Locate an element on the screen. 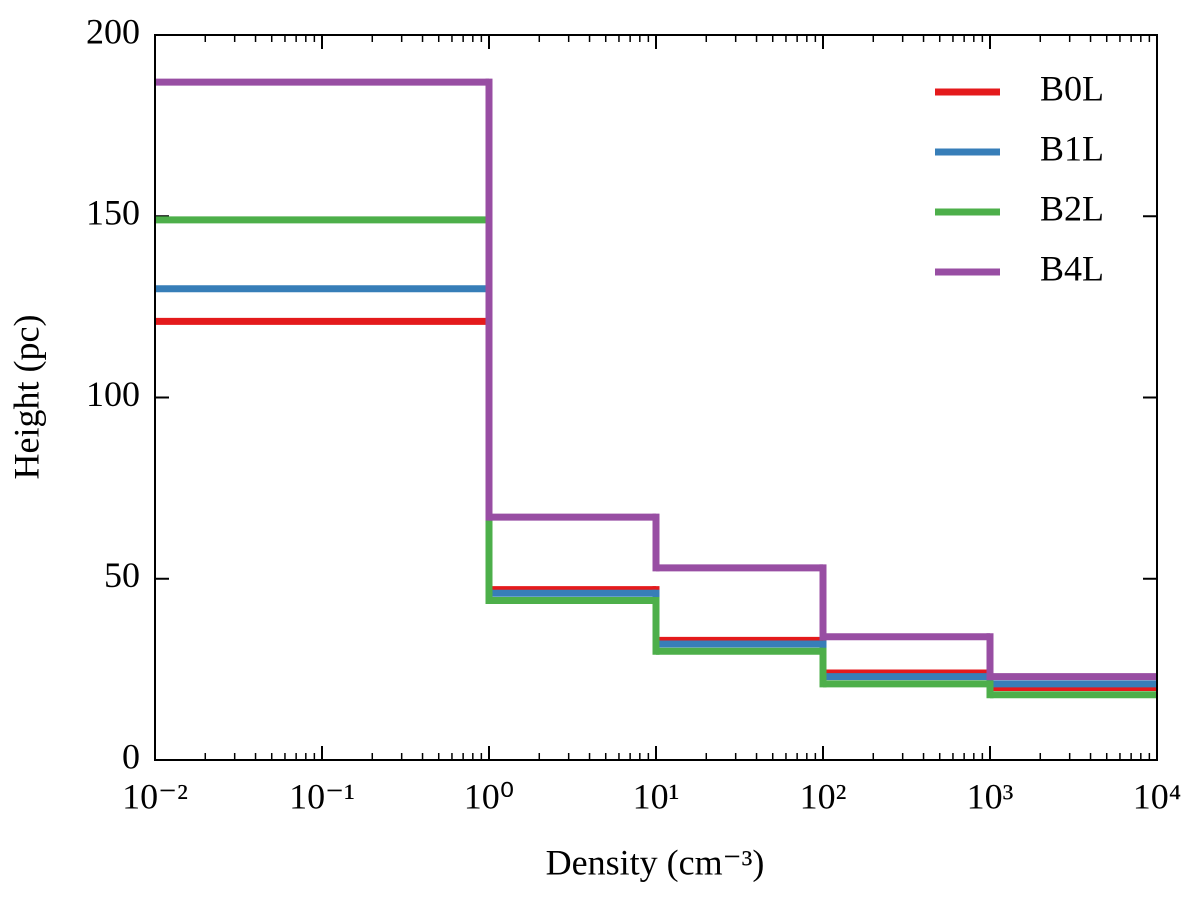 Image resolution: width=1200 pixels, height=904 pixels. y-tick-label: 100 is located at coordinates (113, 394).